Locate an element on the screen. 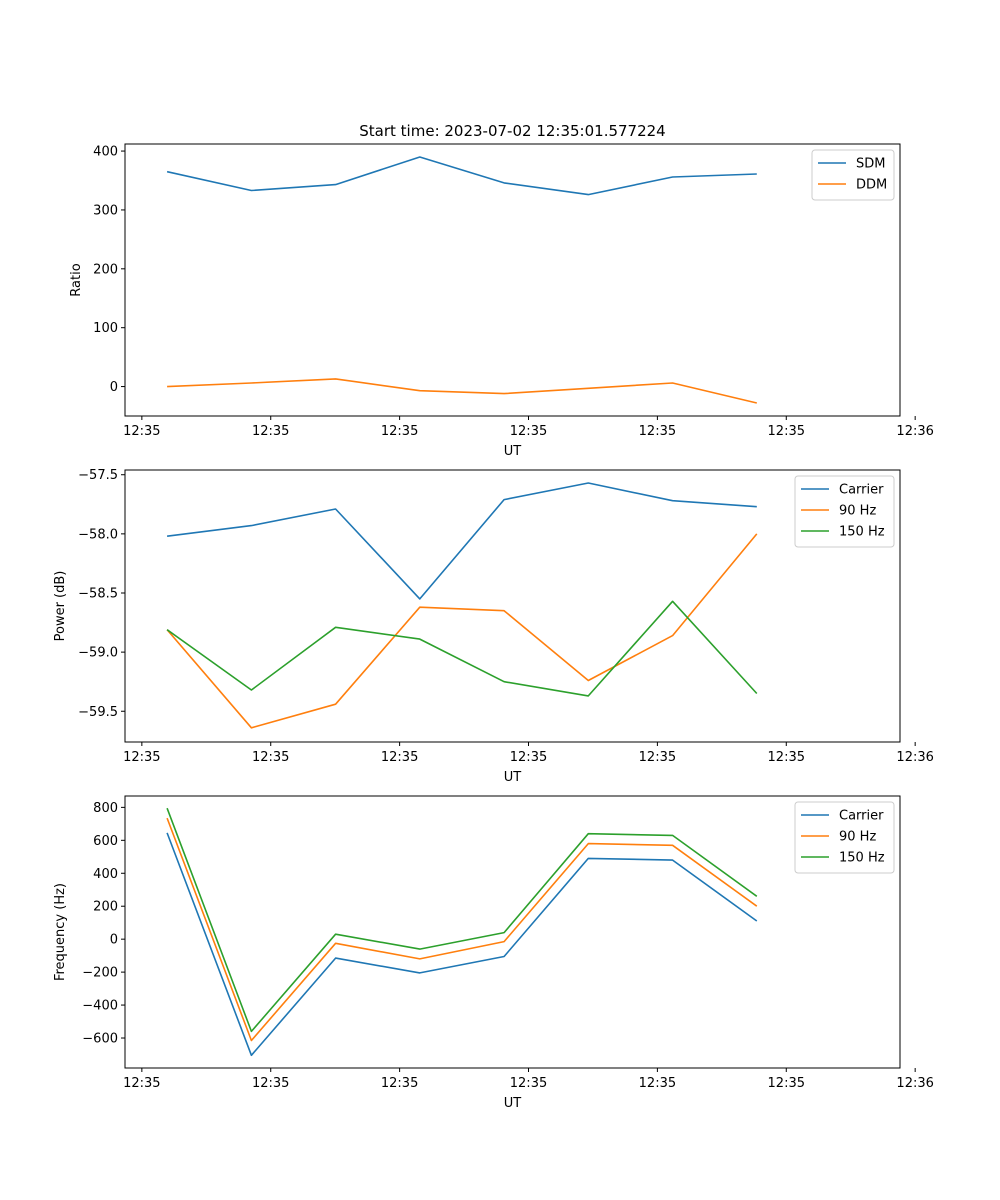  y-tick-label: 600 is located at coordinates (105, 841).